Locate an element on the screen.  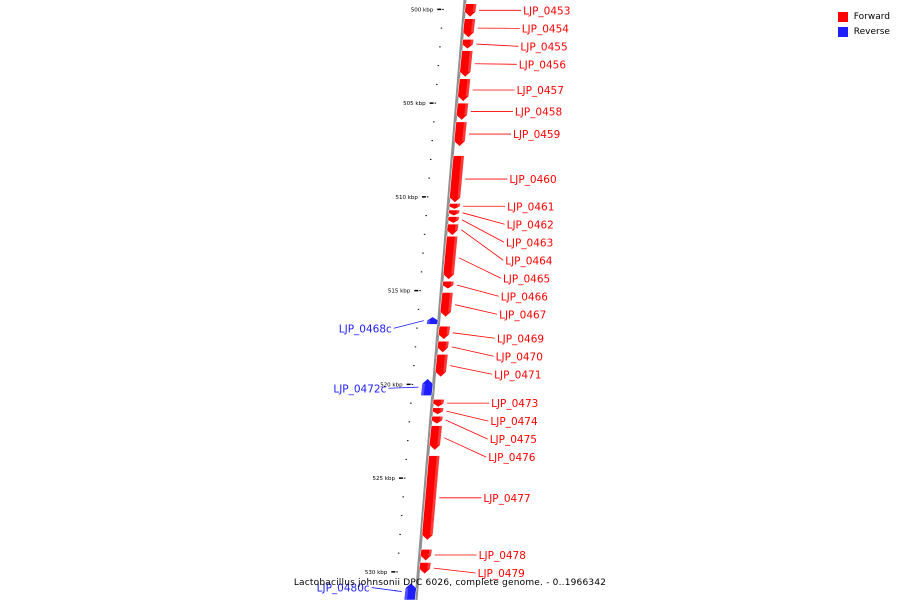
gene-label: LJP_0459 is located at coordinates (536, 135).